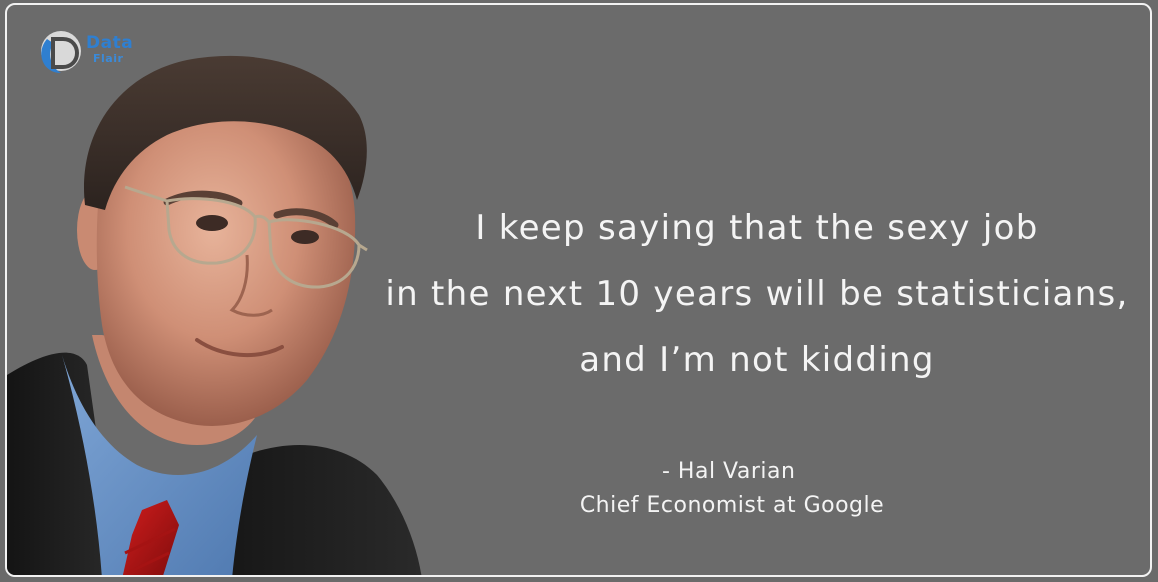  I want to click on logo-mark-icon, so click(61, 52).